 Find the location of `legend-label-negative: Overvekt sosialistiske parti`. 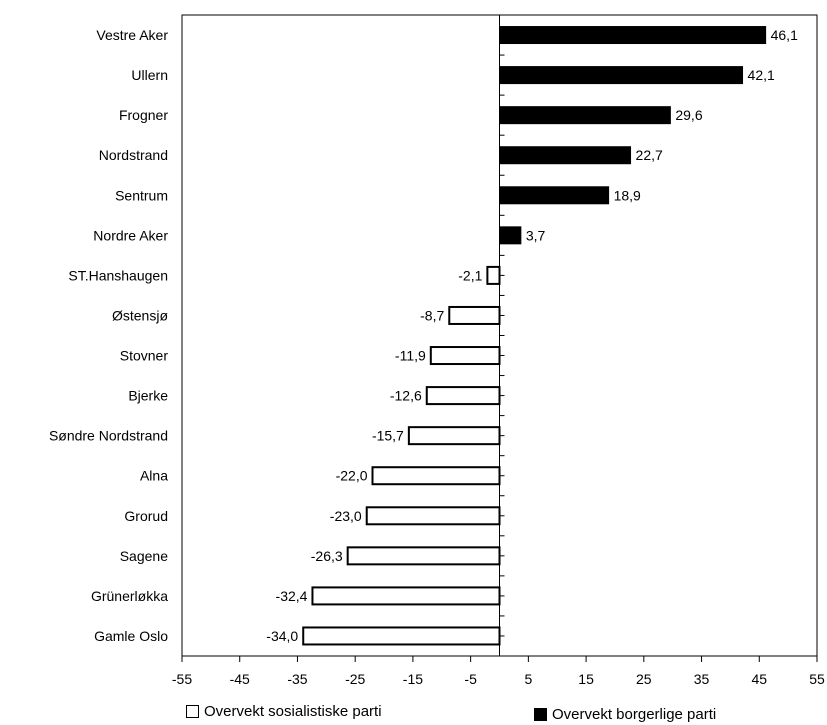

legend-label-negative: Overvekt sosialistiske parti is located at coordinates (293, 711).